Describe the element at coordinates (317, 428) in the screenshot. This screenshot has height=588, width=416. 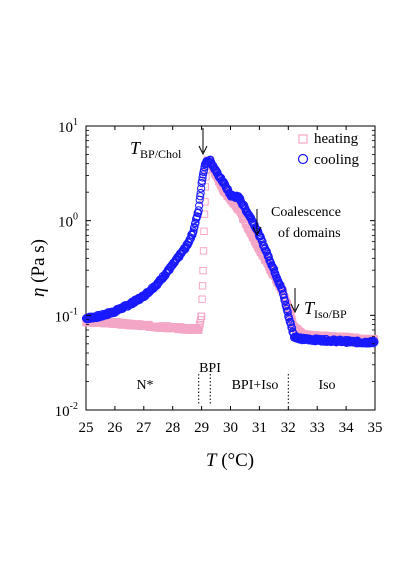
I see `x-tick-label: 33` at that location.